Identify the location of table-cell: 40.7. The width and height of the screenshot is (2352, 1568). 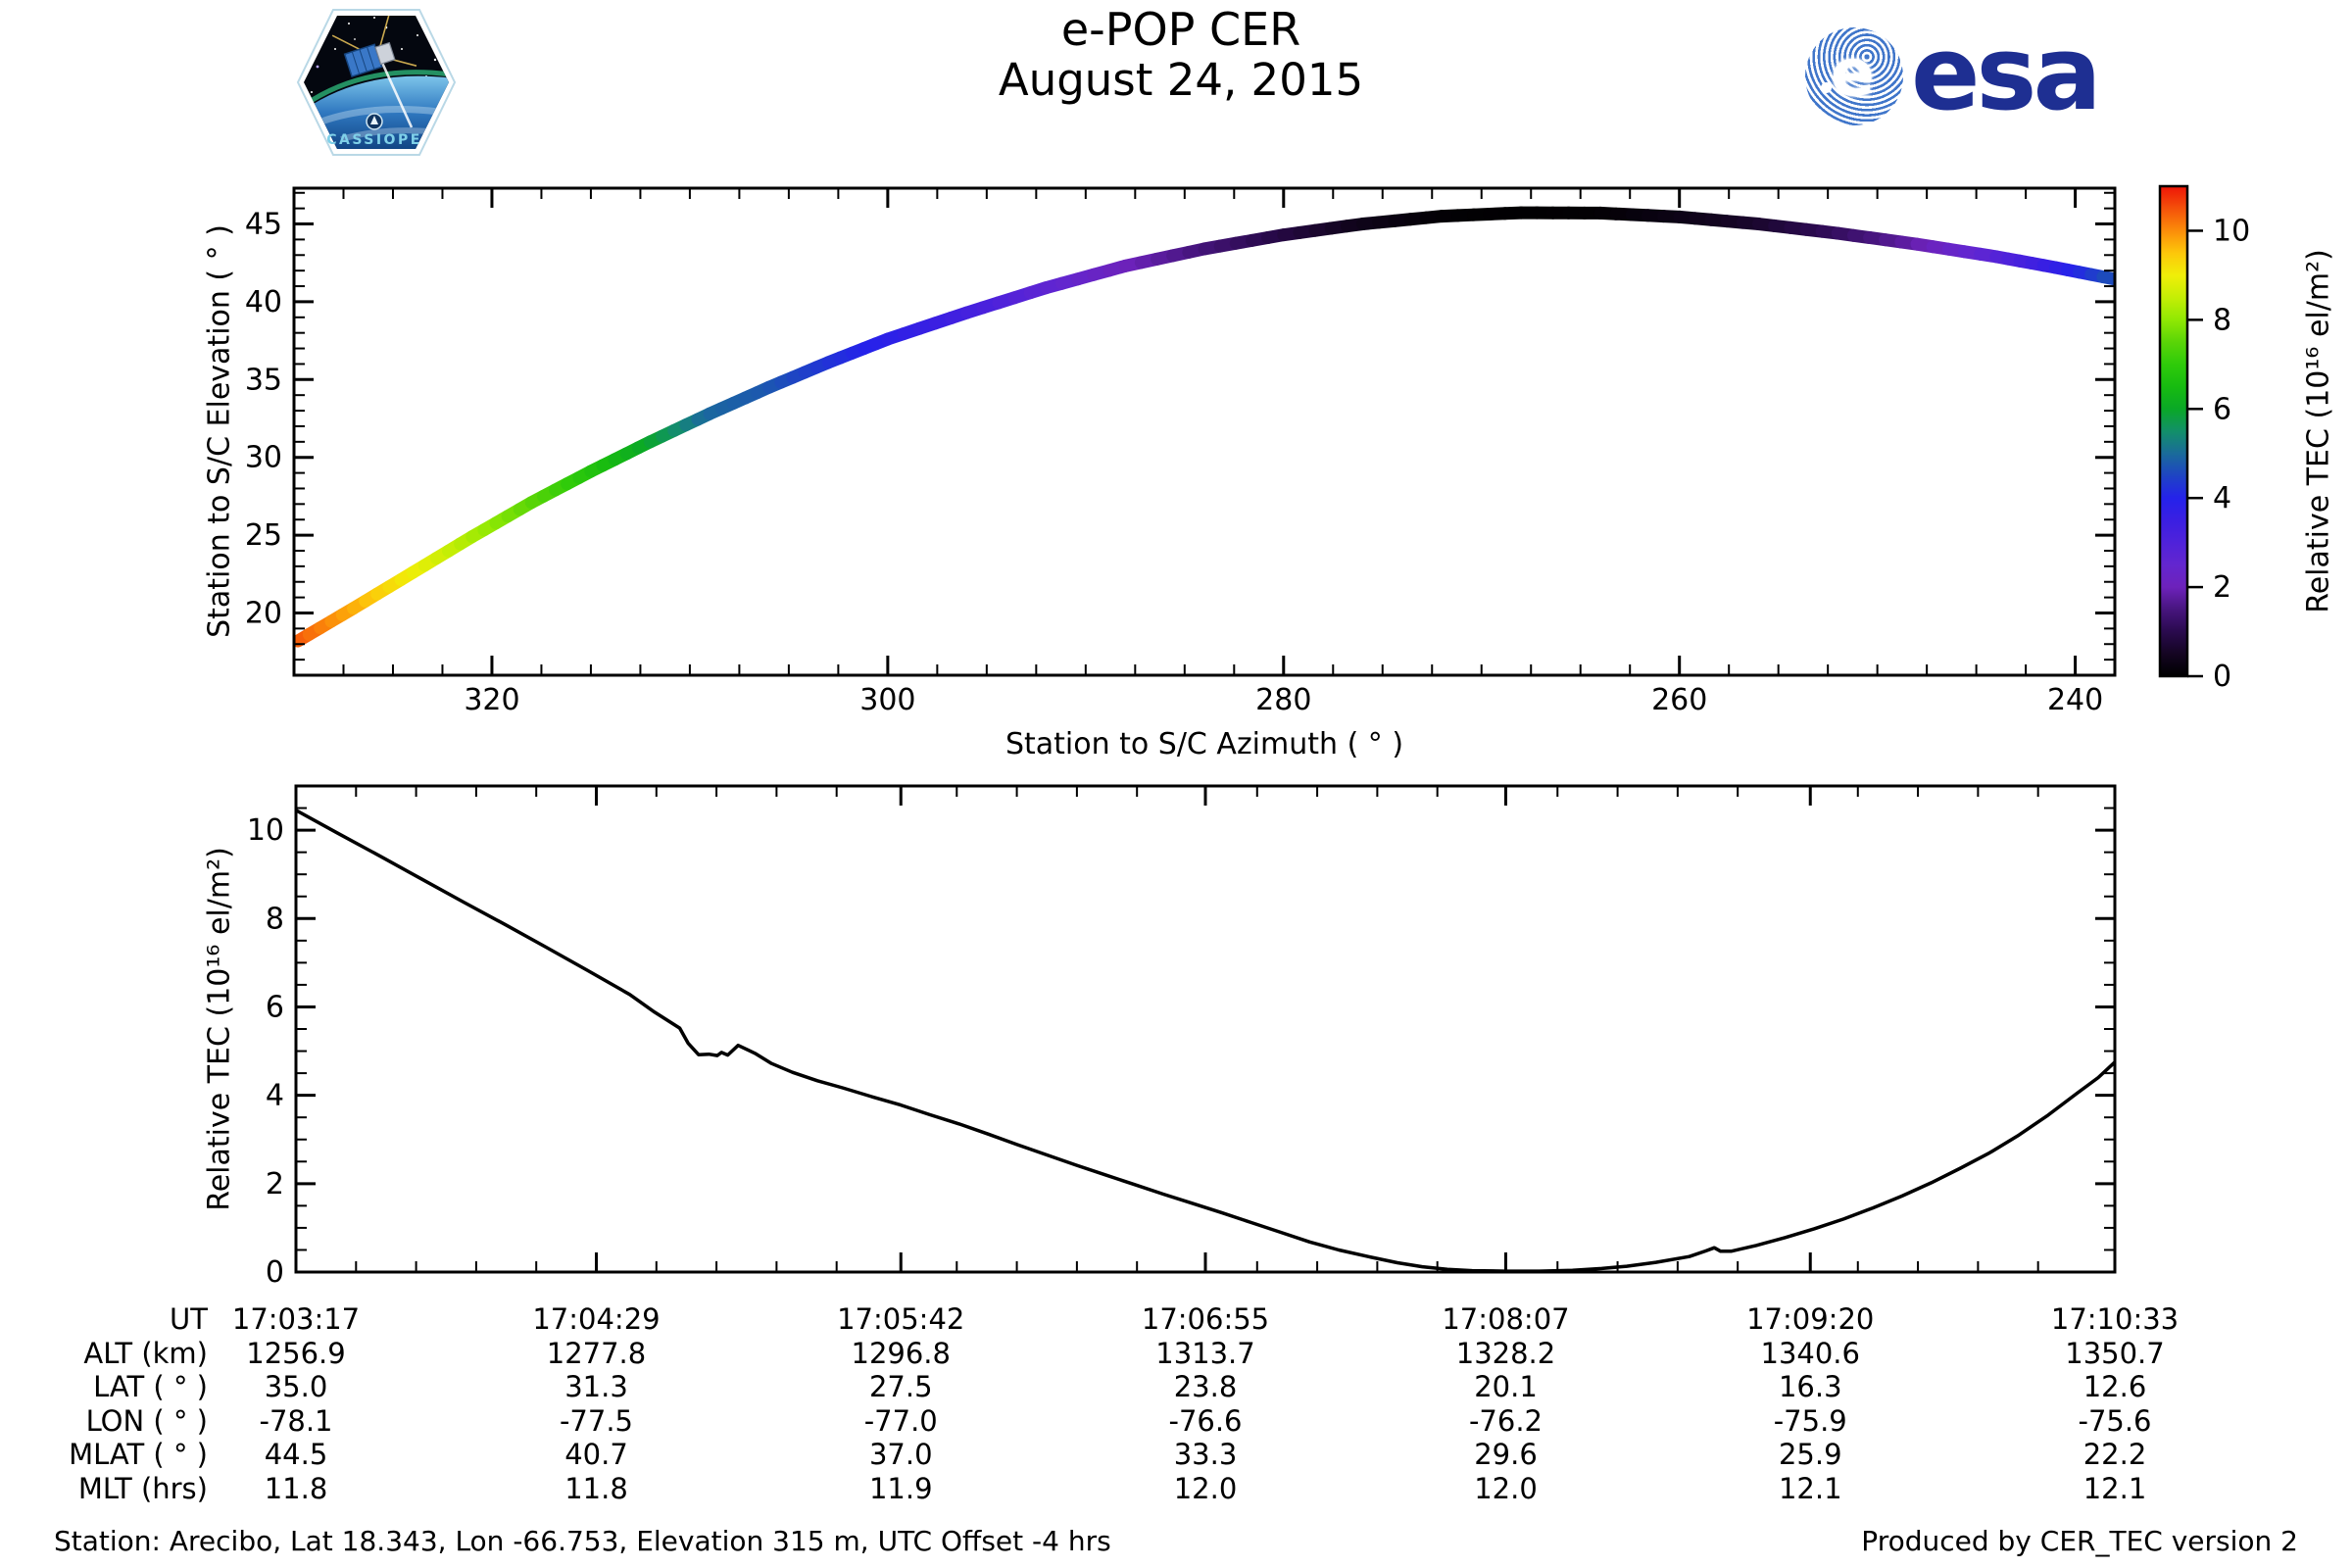
(596, 1454).